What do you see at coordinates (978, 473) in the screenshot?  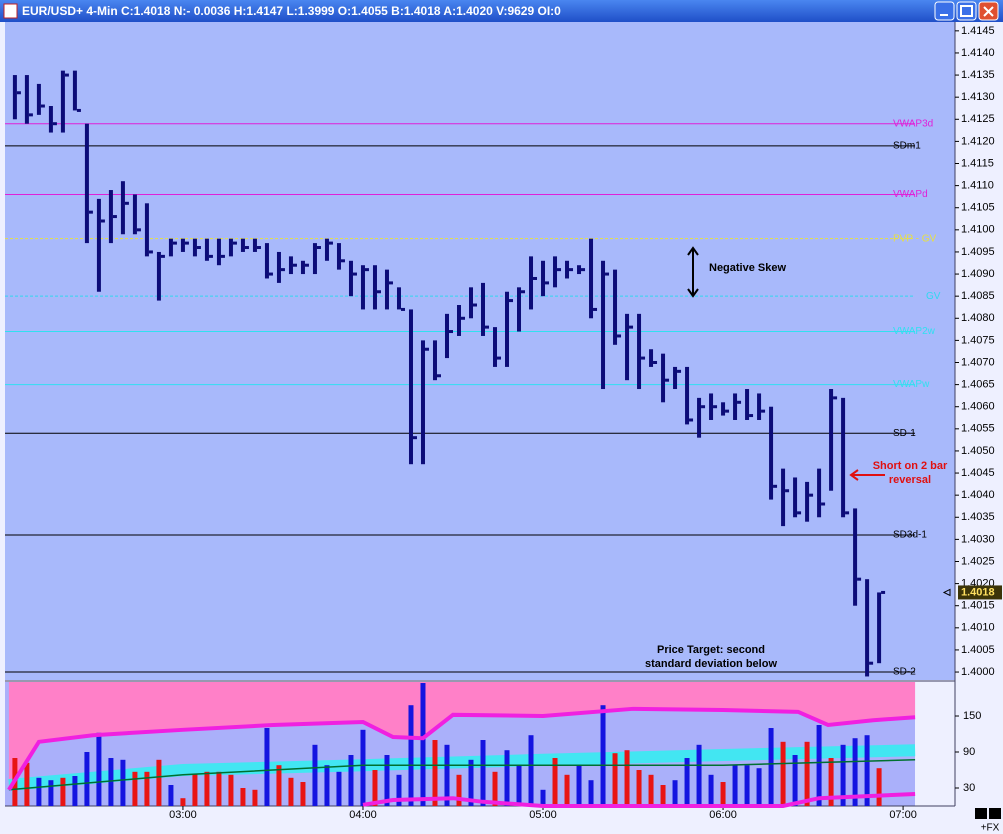 I see `y-tick-label: 1.4045` at bounding box center [978, 473].